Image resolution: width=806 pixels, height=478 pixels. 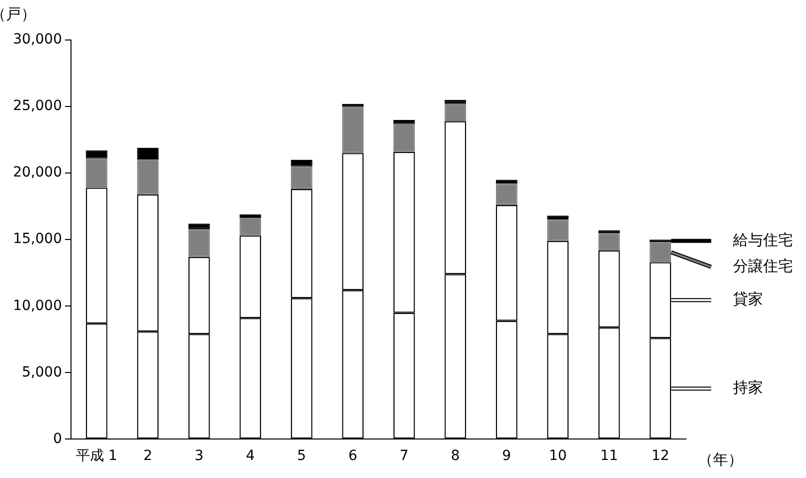 What do you see at coordinates (147, 456) in the screenshot?
I see `x-tick-label: 2` at bounding box center [147, 456].